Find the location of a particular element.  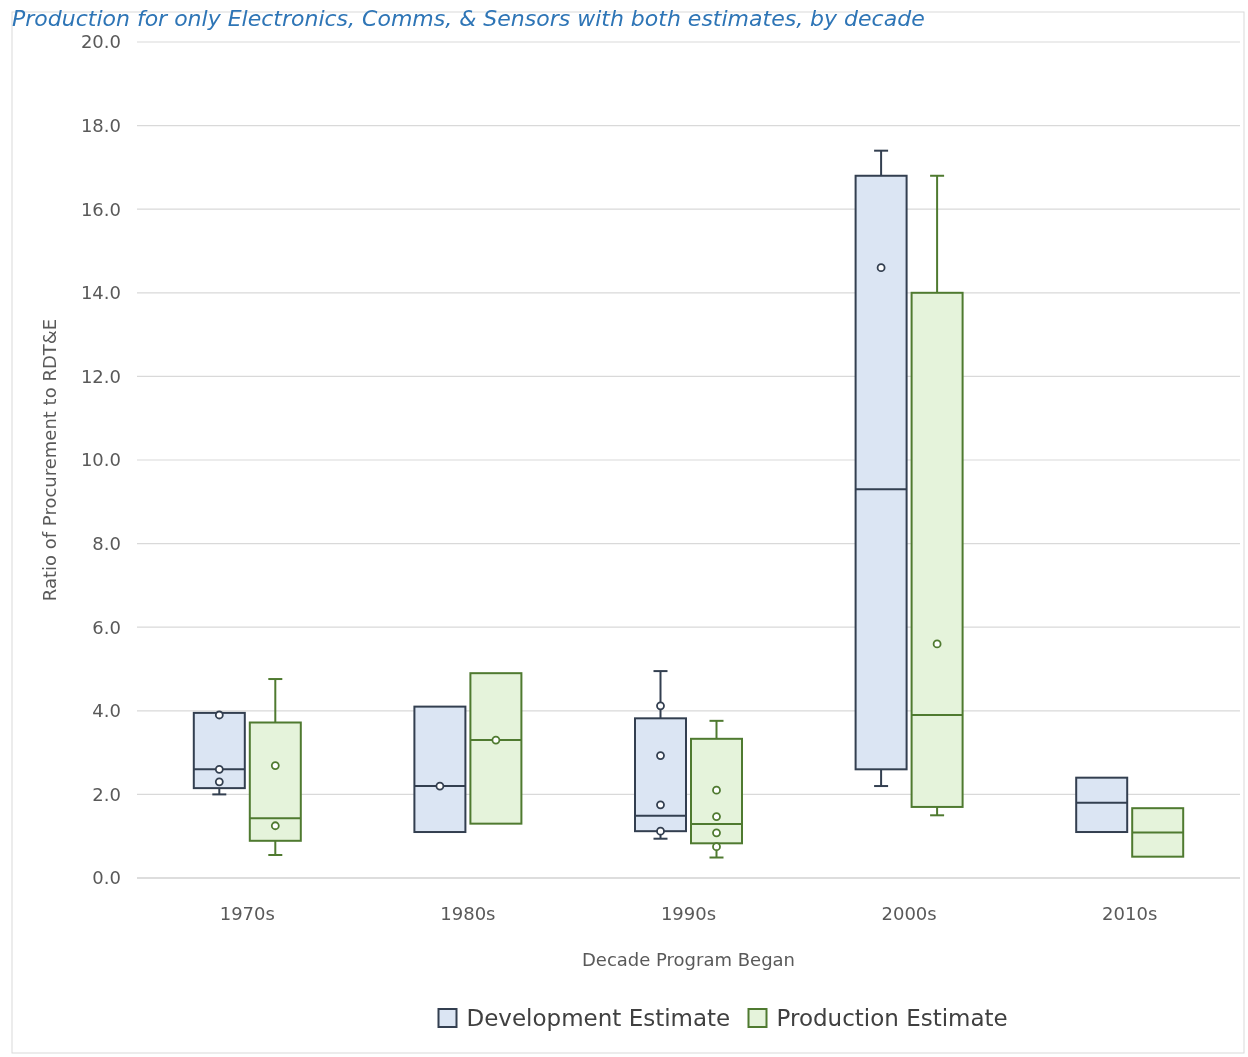

y-tick-label: 18.0 is located at coordinates (100, 125).